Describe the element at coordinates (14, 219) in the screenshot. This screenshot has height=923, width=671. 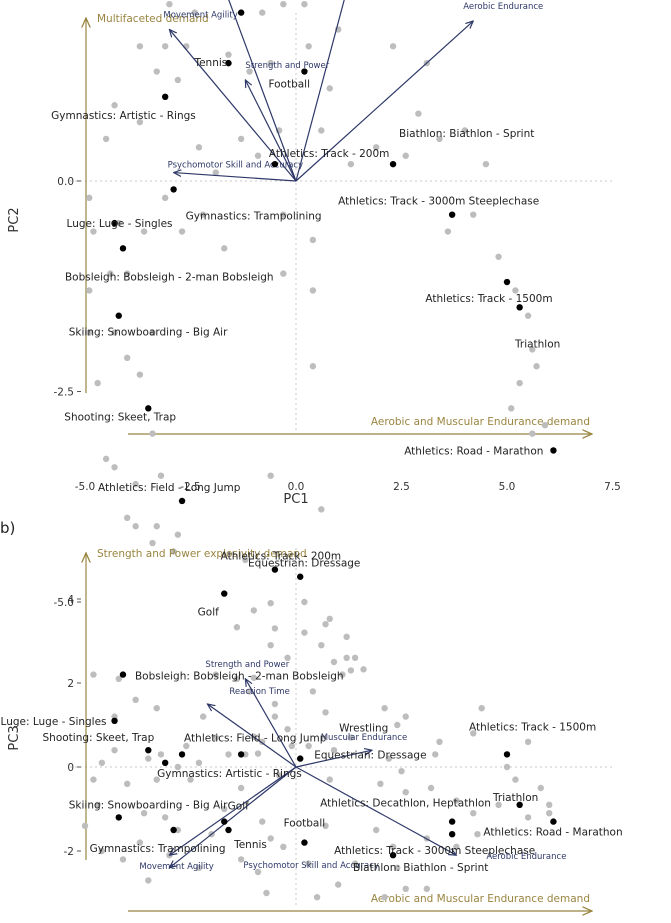
I see `y-axis-title: PC2` at that location.